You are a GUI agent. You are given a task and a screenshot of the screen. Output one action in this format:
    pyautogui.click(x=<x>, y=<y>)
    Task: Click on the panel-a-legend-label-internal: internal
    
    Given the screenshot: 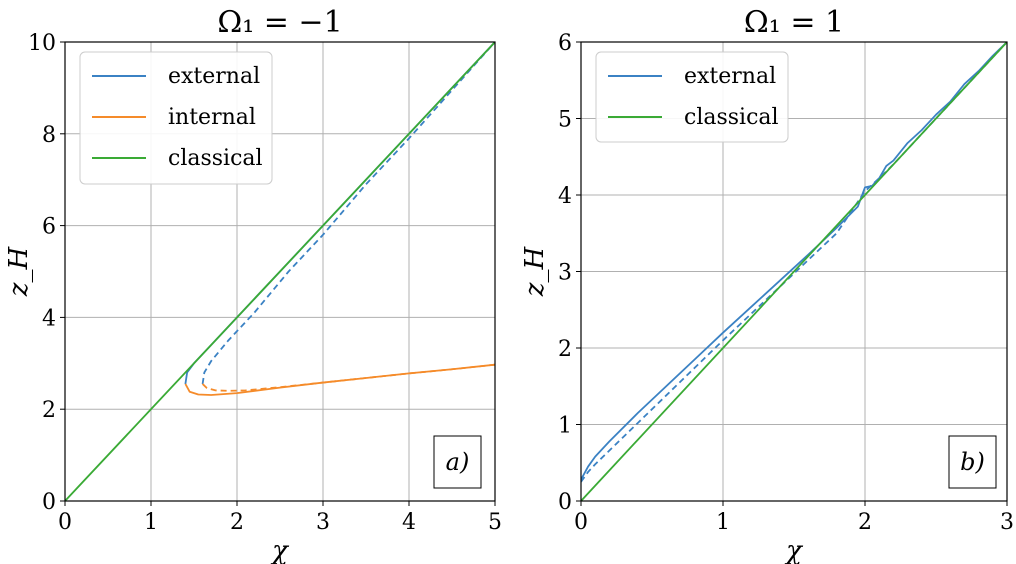 What is the action you would take?
    pyautogui.click(x=212, y=117)
    